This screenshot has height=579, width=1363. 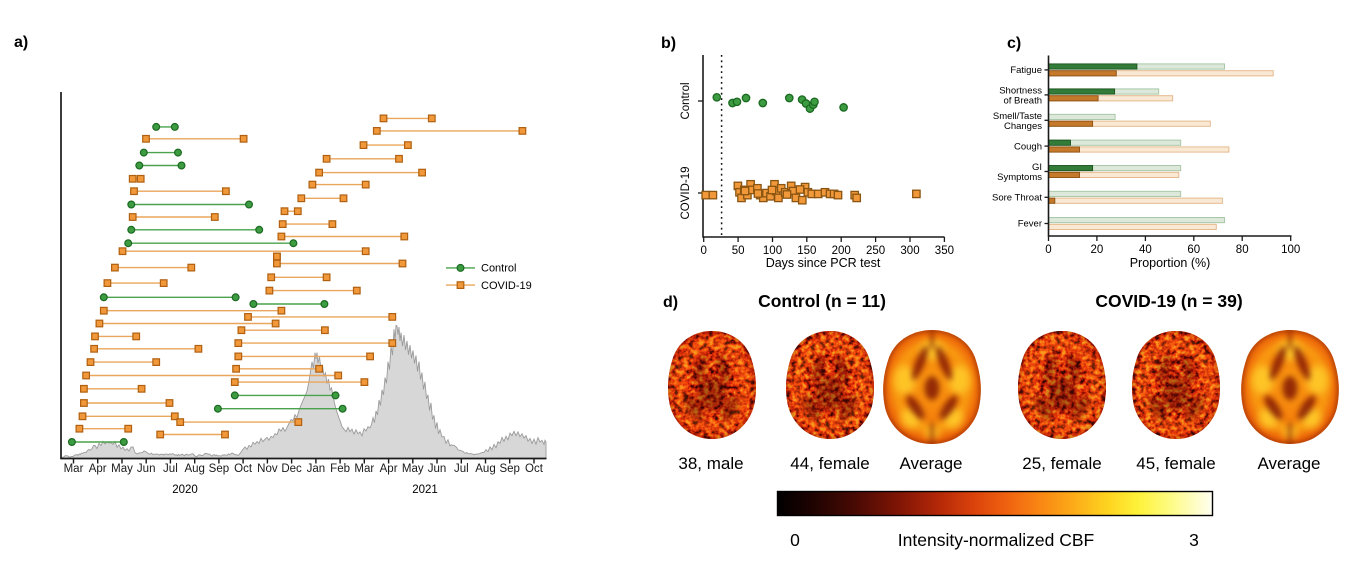 What do you see at coordinates (829, 463) in the screenshot?
I see `svg-text: 44, female` at bounding box center [829, 463].